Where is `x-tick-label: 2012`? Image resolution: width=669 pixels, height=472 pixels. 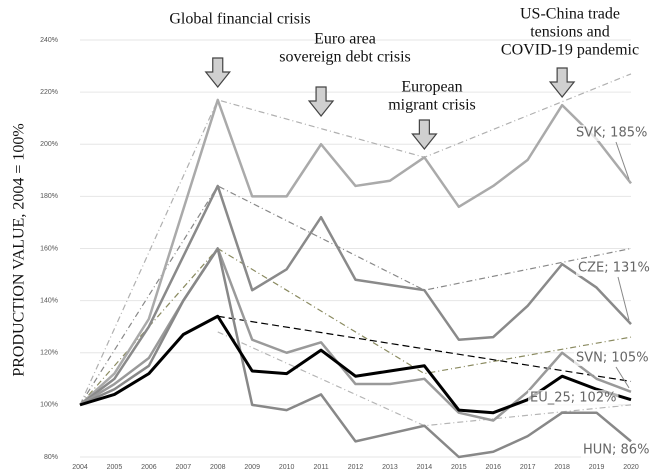
x-tick-label: 2012 is located at coordinates (356, 467).